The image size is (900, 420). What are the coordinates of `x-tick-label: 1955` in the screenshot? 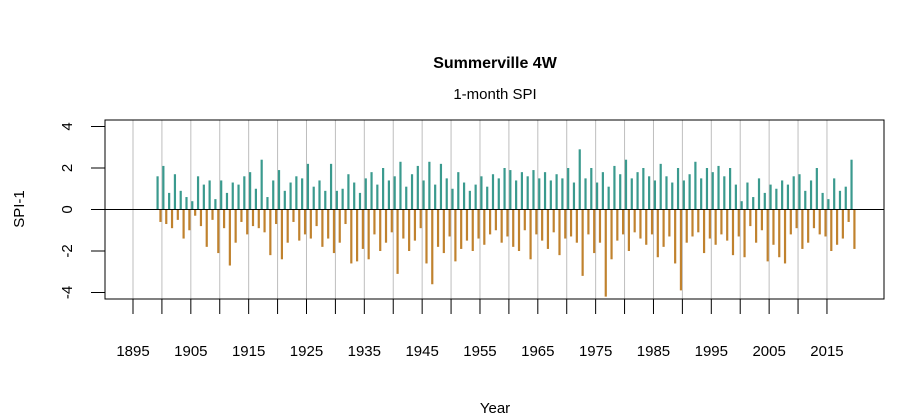 It's located at (479, 351).